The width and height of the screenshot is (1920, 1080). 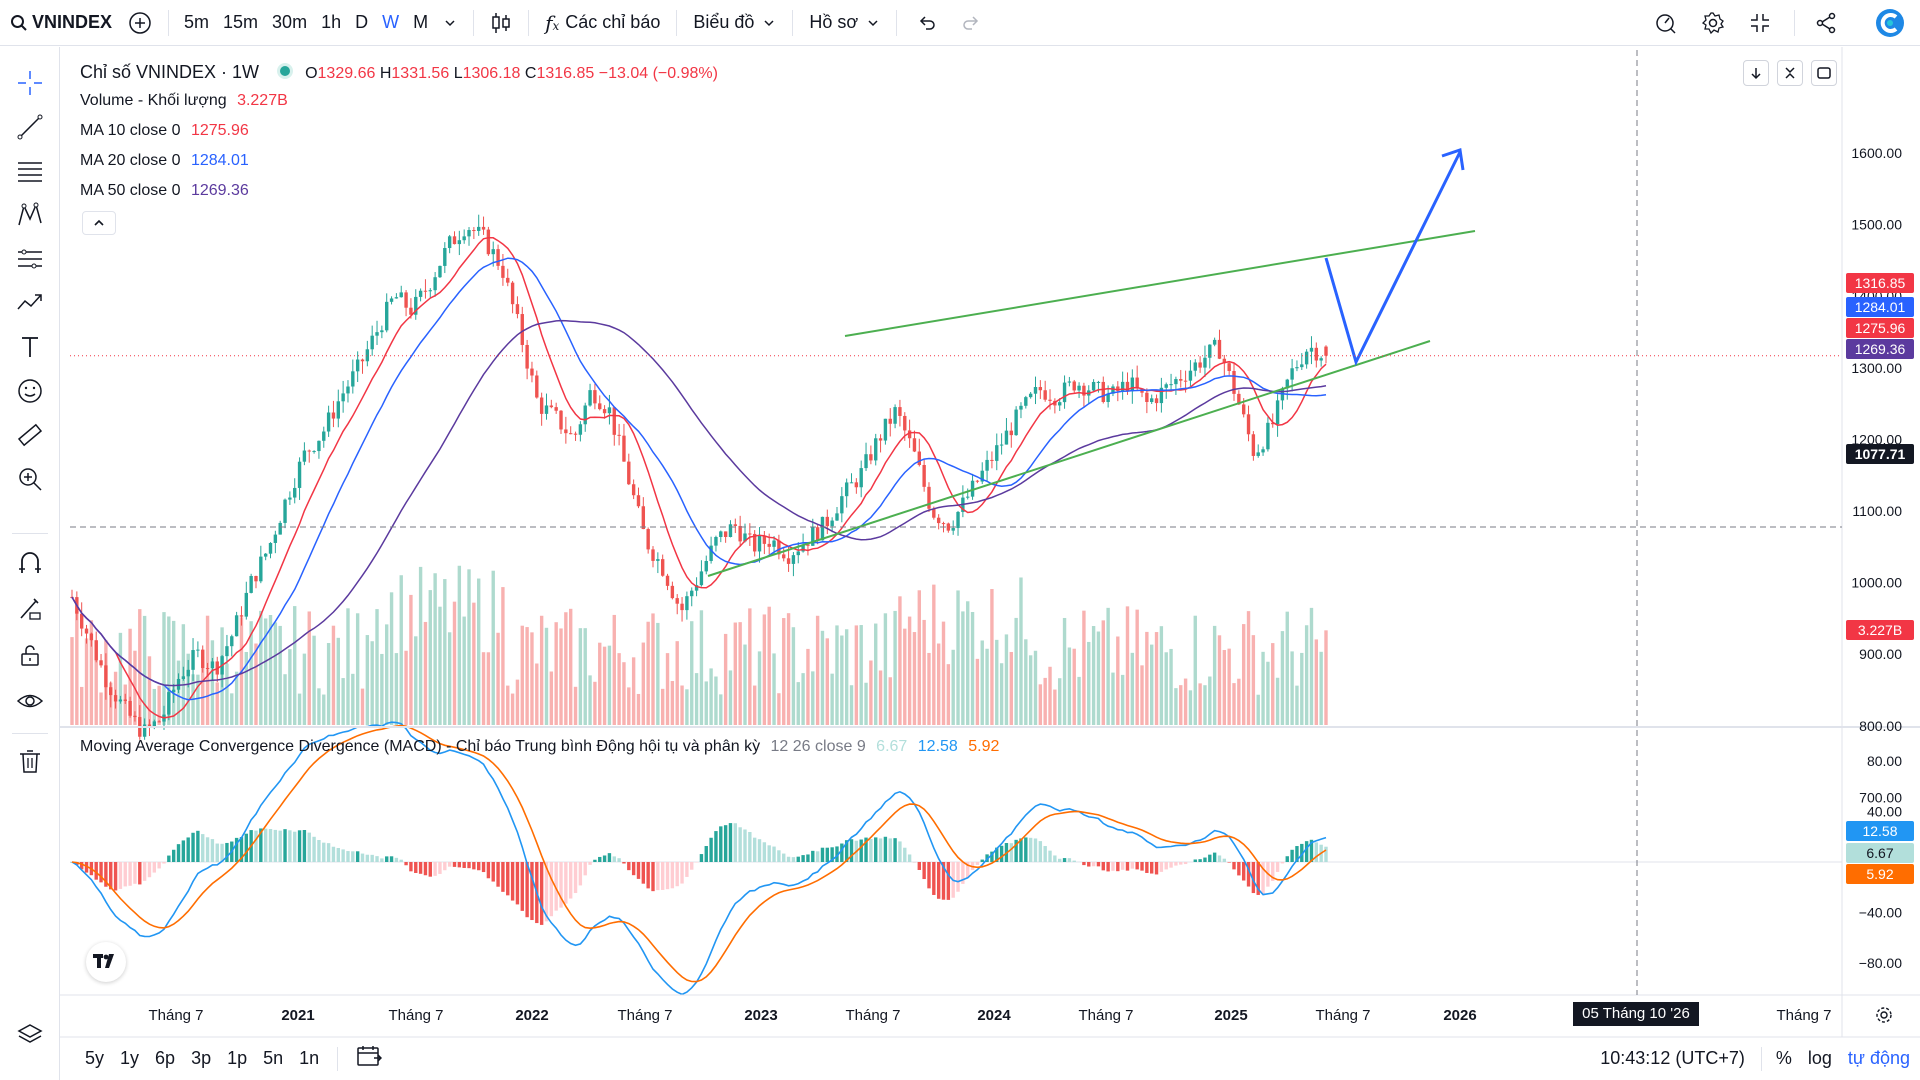 I want to click on range-5n: 5n, so click(x=273, y=1058).